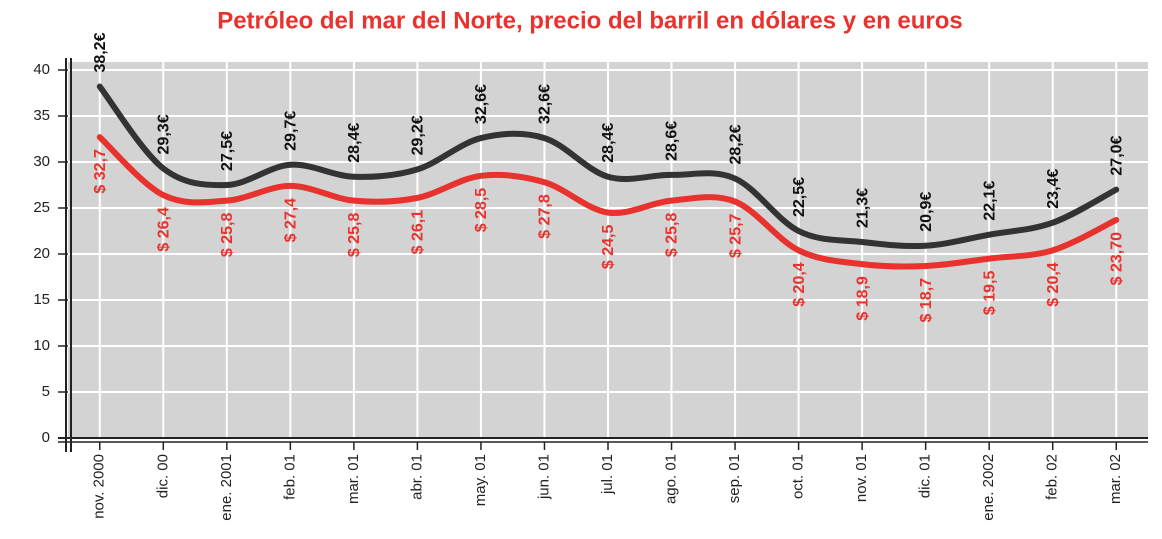 The image size is (1162, 539). What do you see at coordinates (353, 479) in the screenshot?
I see `x-tick-label: mar. 01` at bounding box center [353, 479].